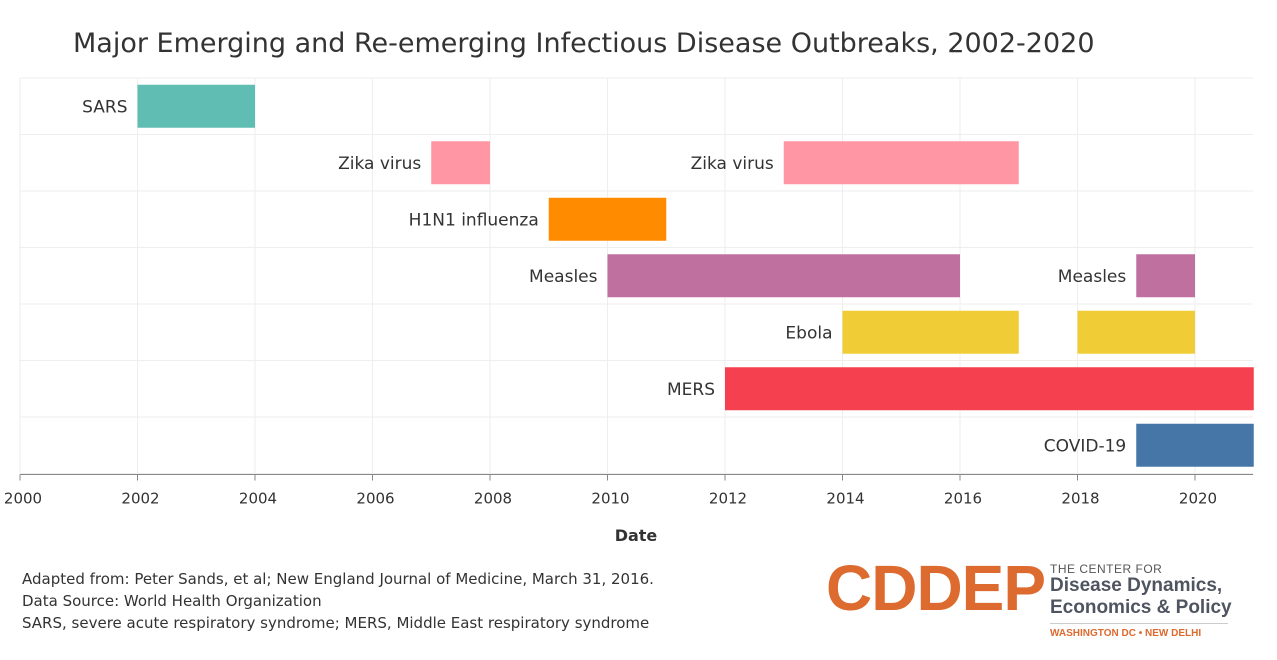 This screenshot has width=1277, height=660. What do you see at coordinates (636, 535) in the screenshot?
I see `x-axis-title: Date` at bounding box center [636, 535].